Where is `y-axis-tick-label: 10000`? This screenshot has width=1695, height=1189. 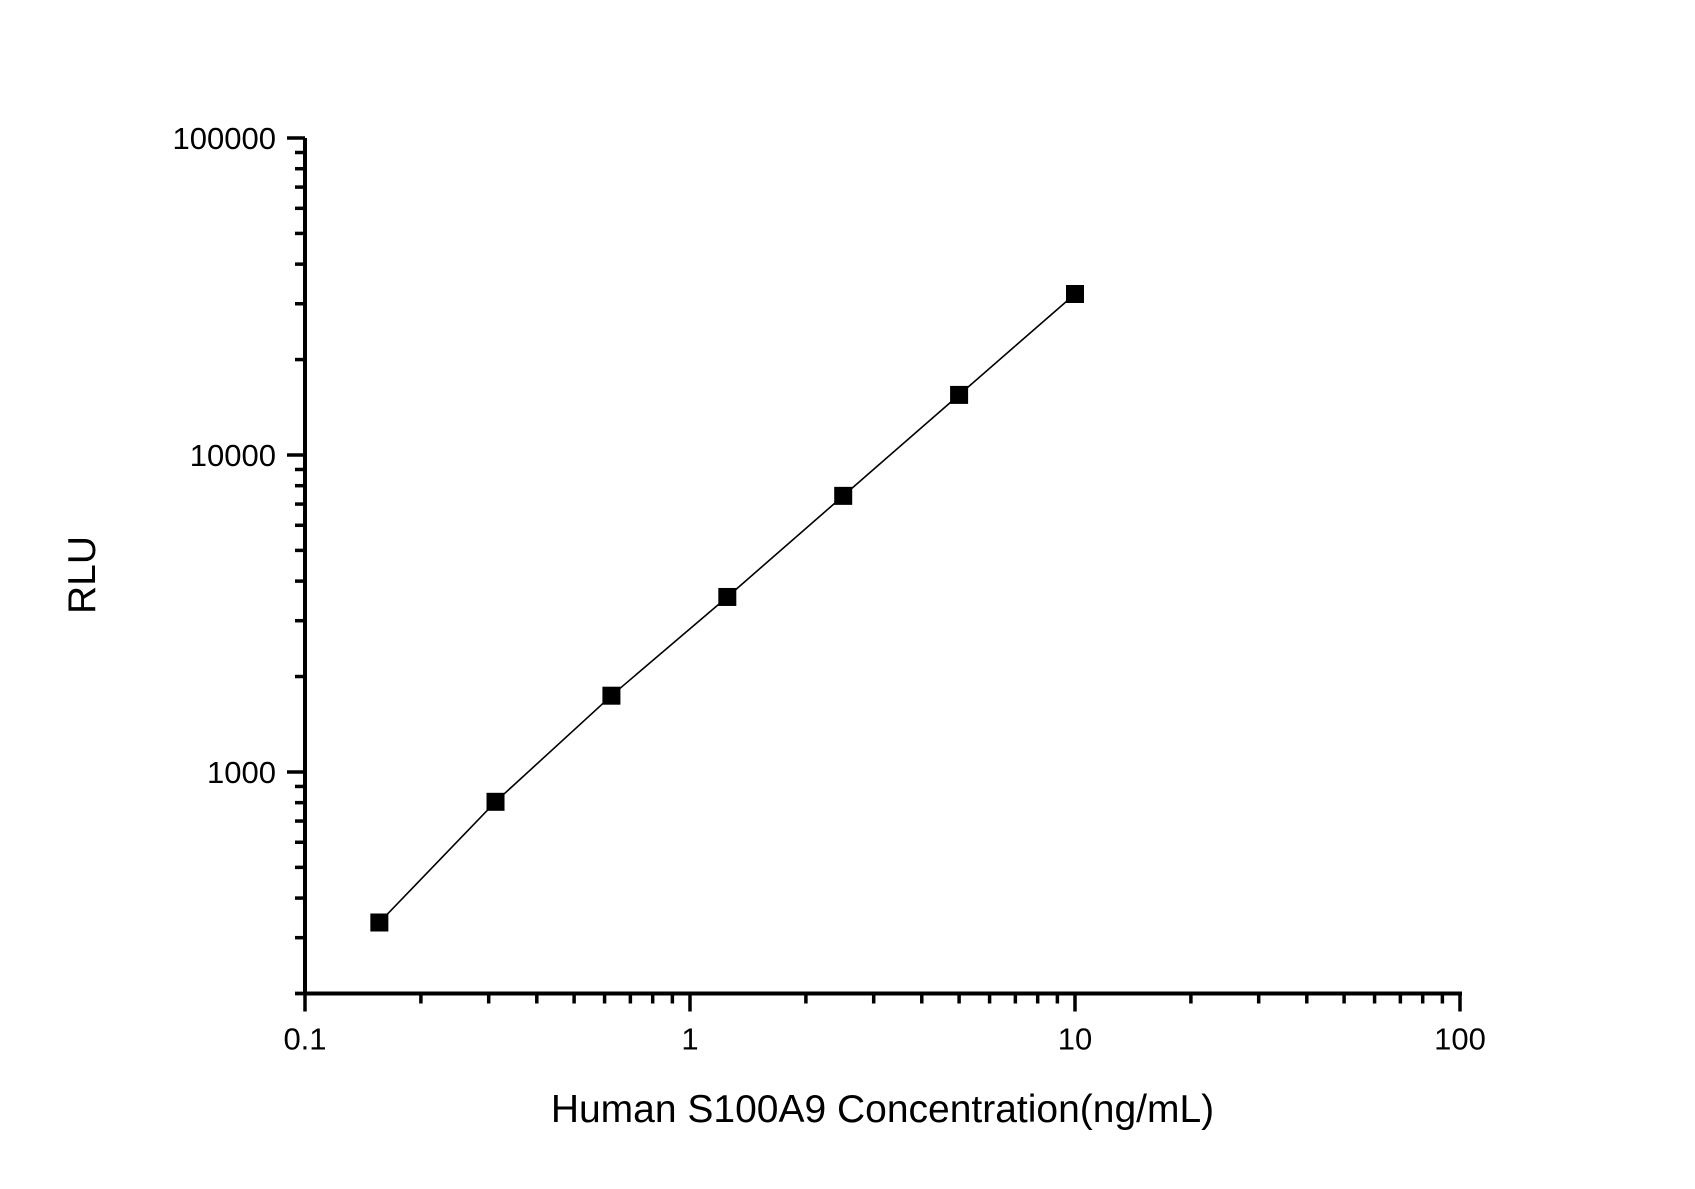
y-axis-tick-label: 10000 is located at coordinates (233, 455).